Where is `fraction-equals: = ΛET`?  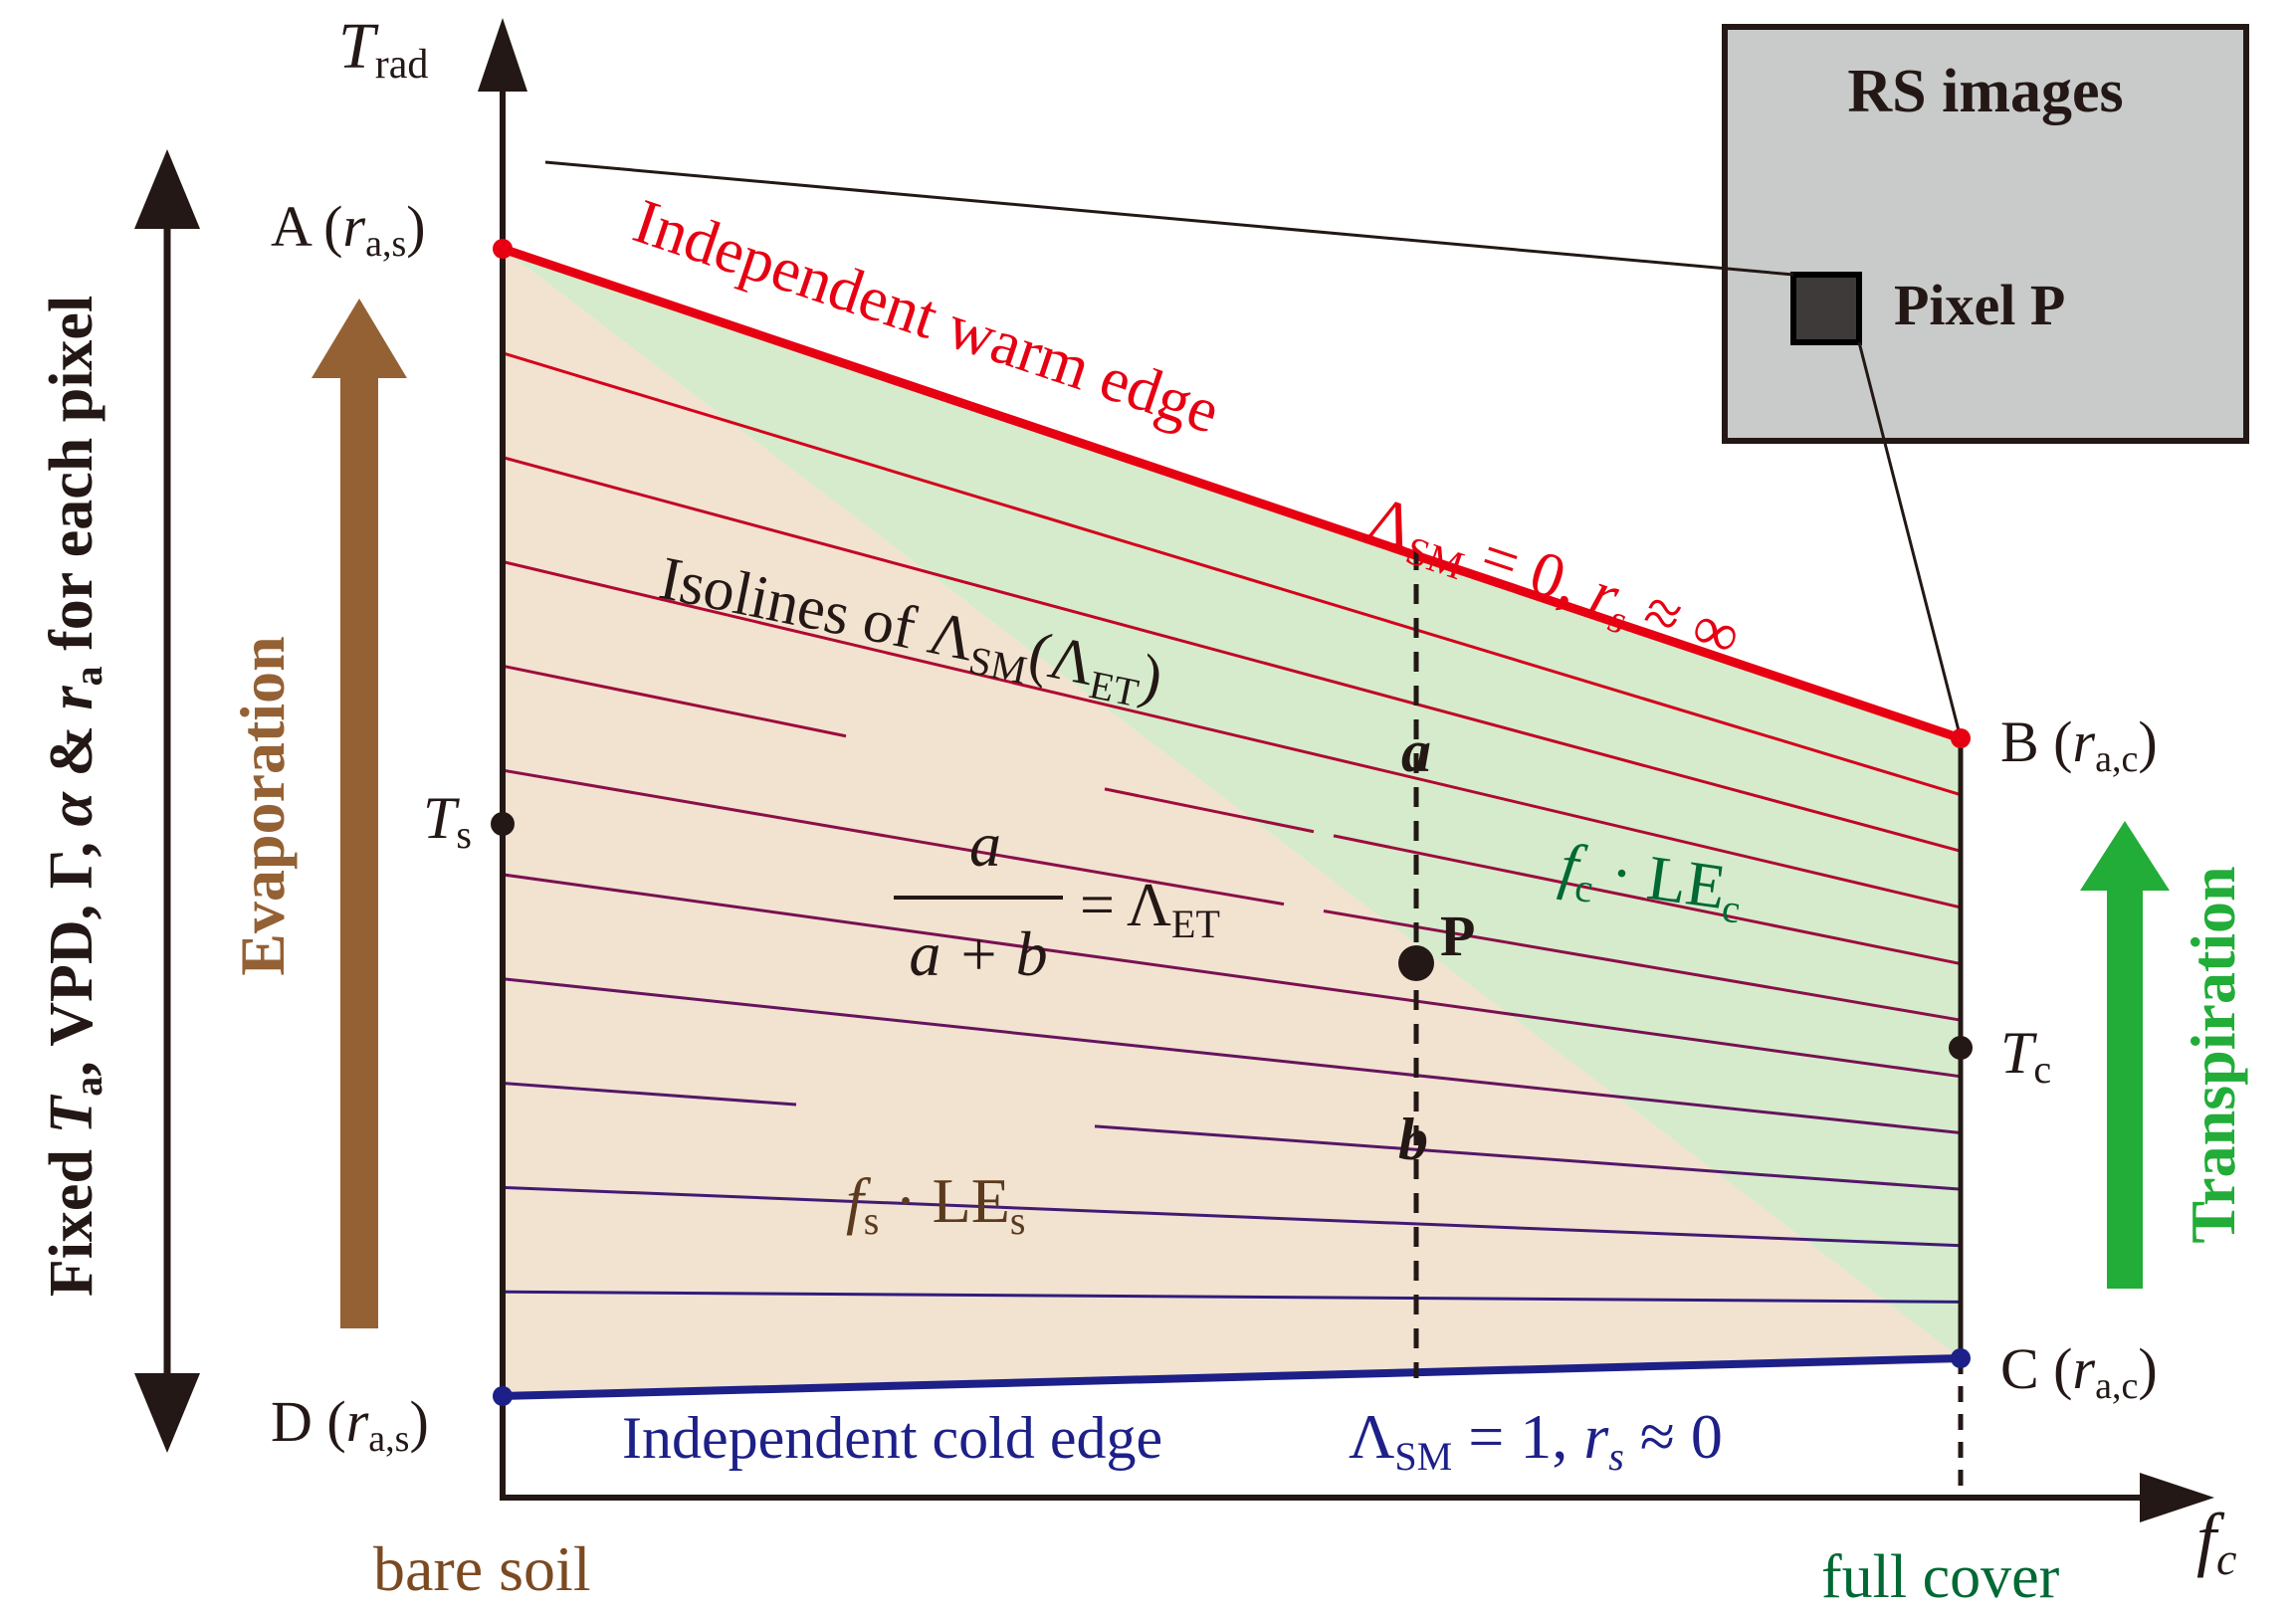
fraction-equals: = ΛET is located at coordinates (1150, 909).